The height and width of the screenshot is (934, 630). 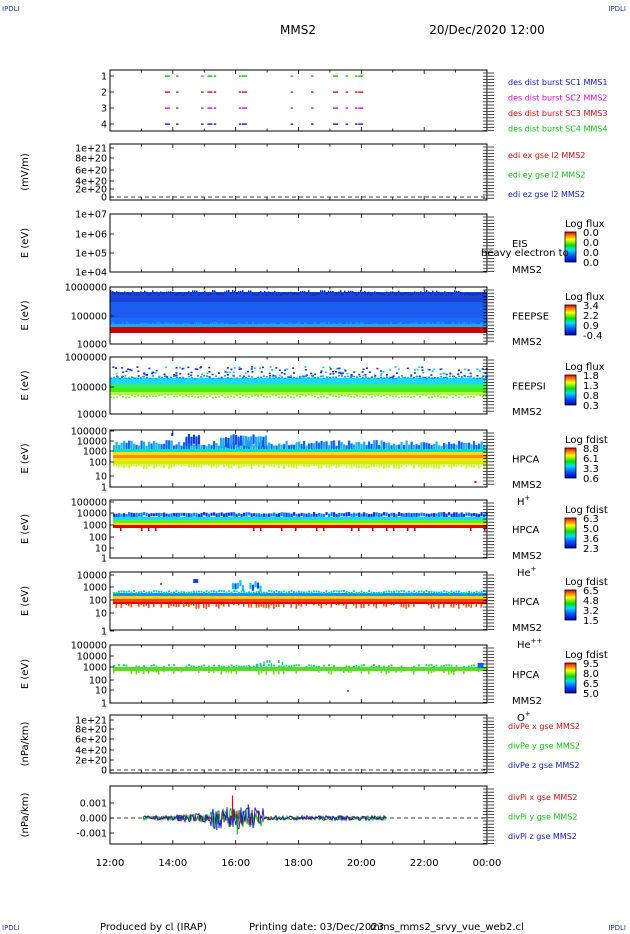 What do you see at coordinates (316, 927) in the screenshot?
I see `footer-printing-date: Printing date: 03/Dec/2023` at bounding box center [316, 927].